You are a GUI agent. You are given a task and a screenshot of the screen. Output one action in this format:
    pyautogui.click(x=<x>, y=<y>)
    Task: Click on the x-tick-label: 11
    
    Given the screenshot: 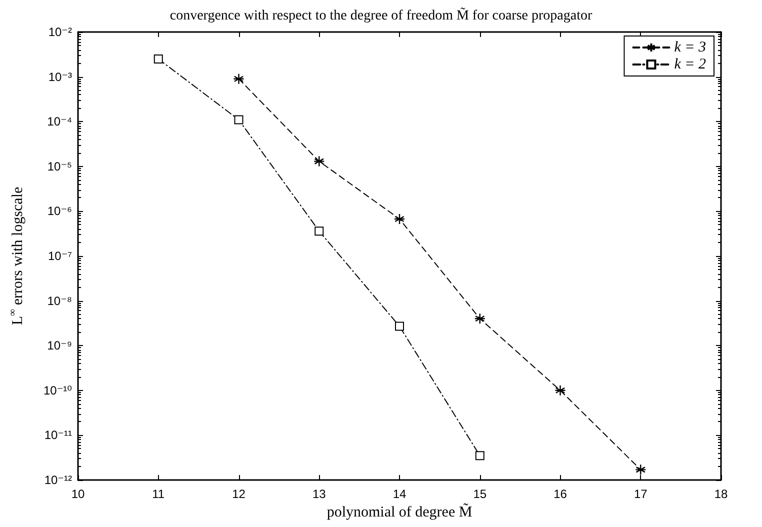 What is the action you would take?
    pyautogui.click(x=158, y=494)
    